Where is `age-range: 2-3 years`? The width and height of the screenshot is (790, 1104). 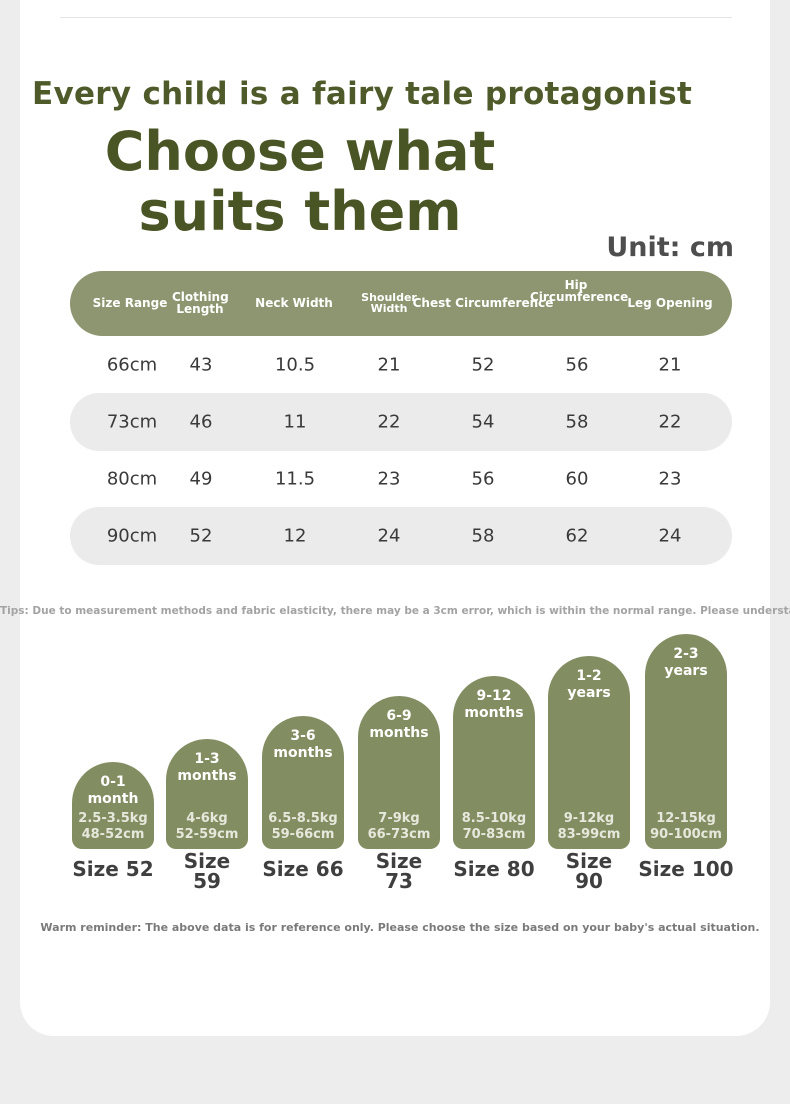 age-range: 2-3 years is located at coordinates (686, 662).